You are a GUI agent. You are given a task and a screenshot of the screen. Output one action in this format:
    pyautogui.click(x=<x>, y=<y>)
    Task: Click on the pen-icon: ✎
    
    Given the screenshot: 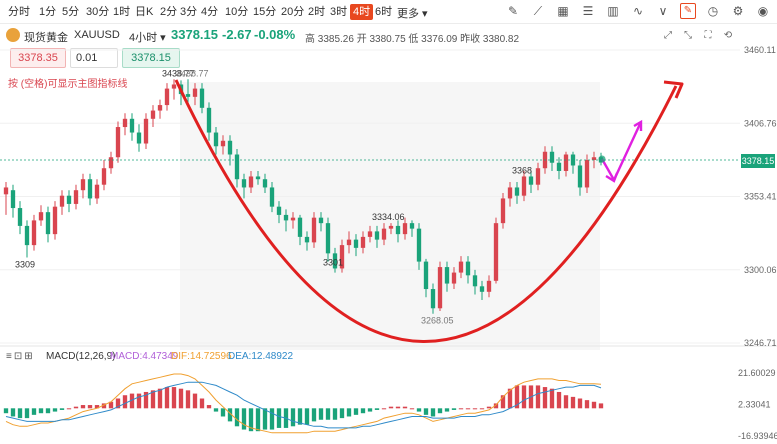 What is the action you would take?
    pyautogui.click(x=513, y=11)
    